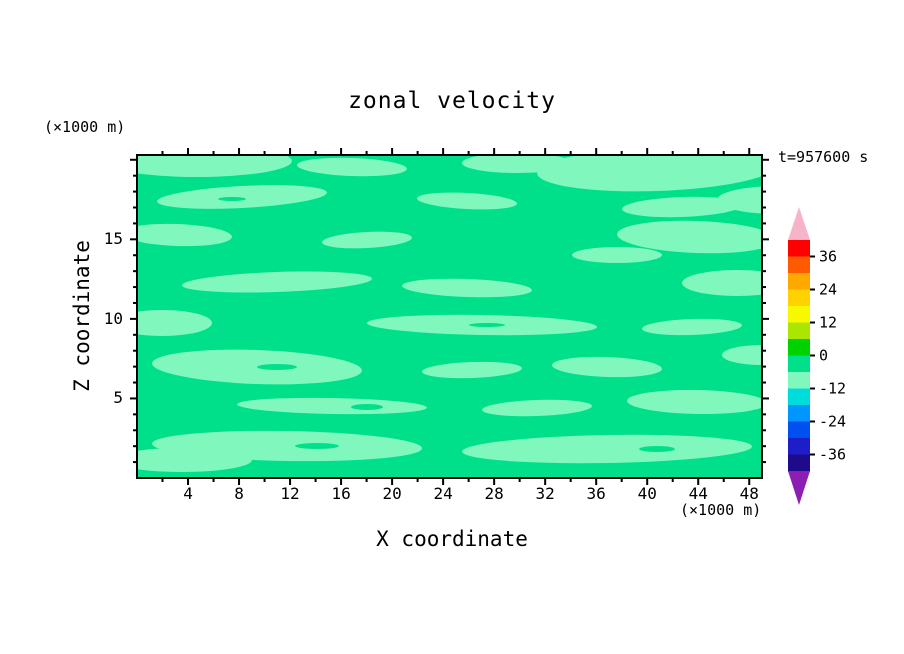 This screenshot has height=654, width=904. Describe the element at coordinates (828, 257) in the screenshot. I see `colorbar-label: 36` at that location.